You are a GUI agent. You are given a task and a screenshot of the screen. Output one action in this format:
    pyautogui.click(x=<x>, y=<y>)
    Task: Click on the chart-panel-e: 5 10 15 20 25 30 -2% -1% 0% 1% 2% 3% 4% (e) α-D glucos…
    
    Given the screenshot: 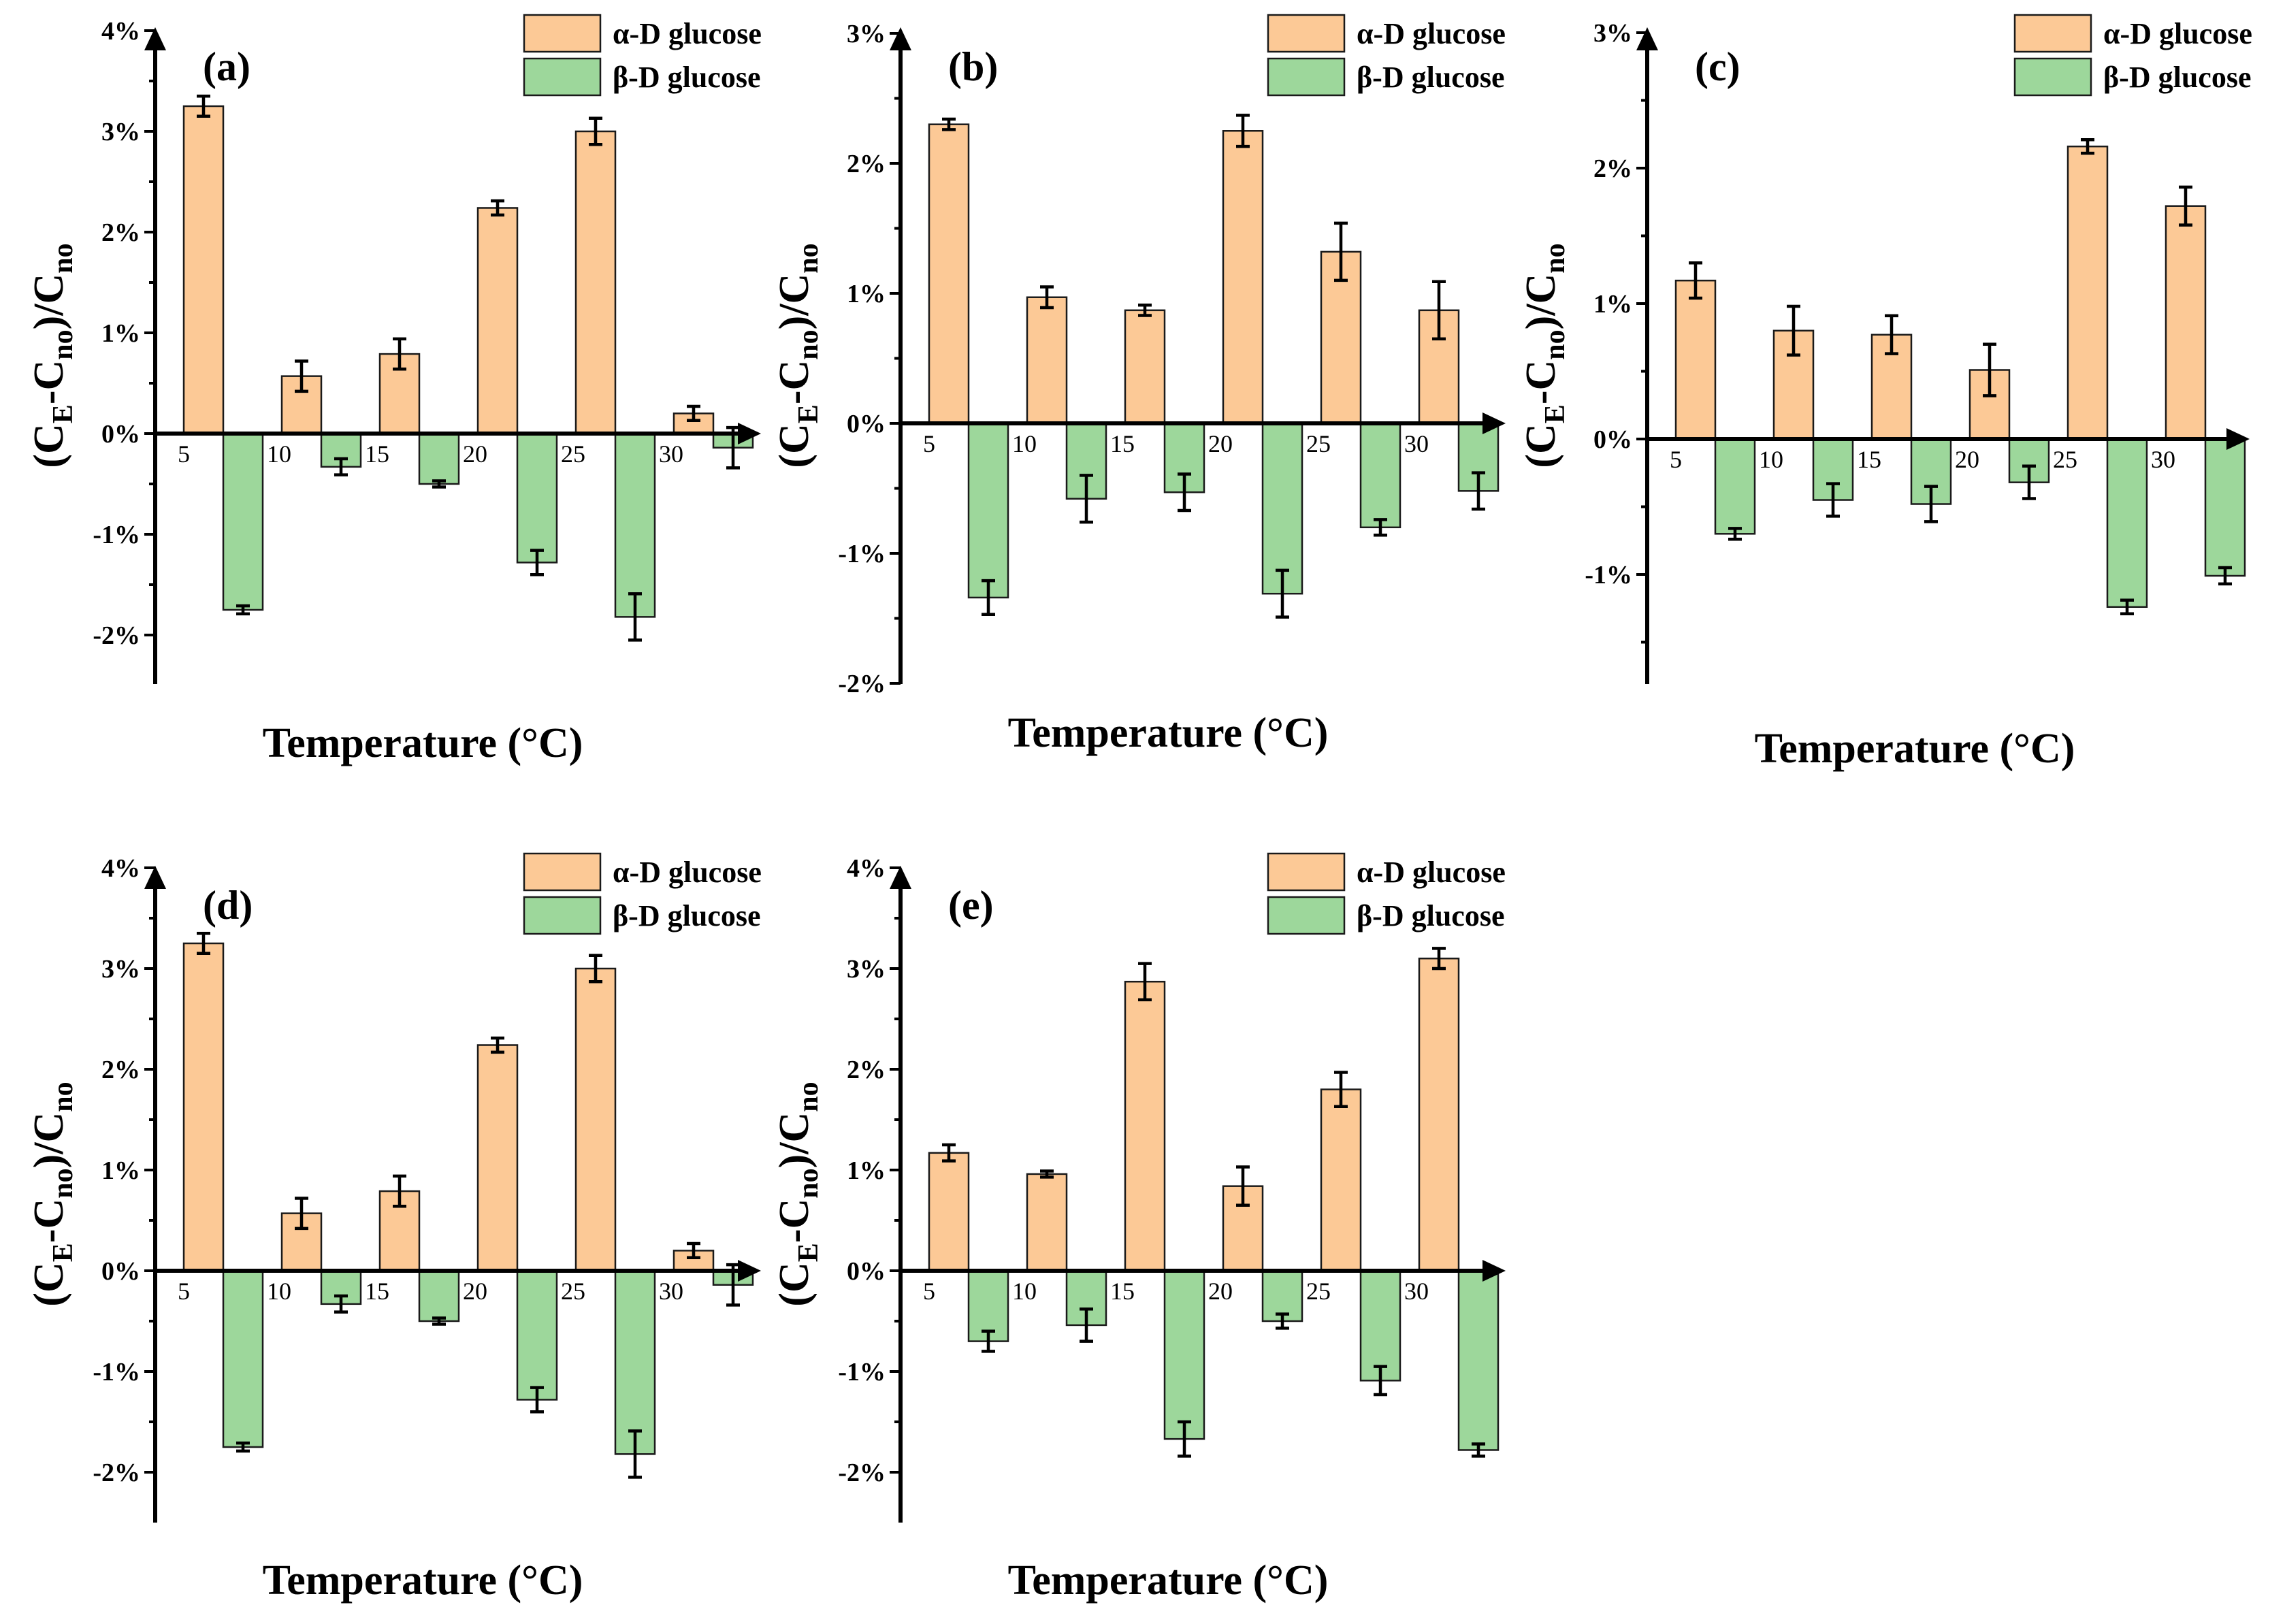 What is the action you would take?
    pyautogui.click(x=1138, y=1228)
    